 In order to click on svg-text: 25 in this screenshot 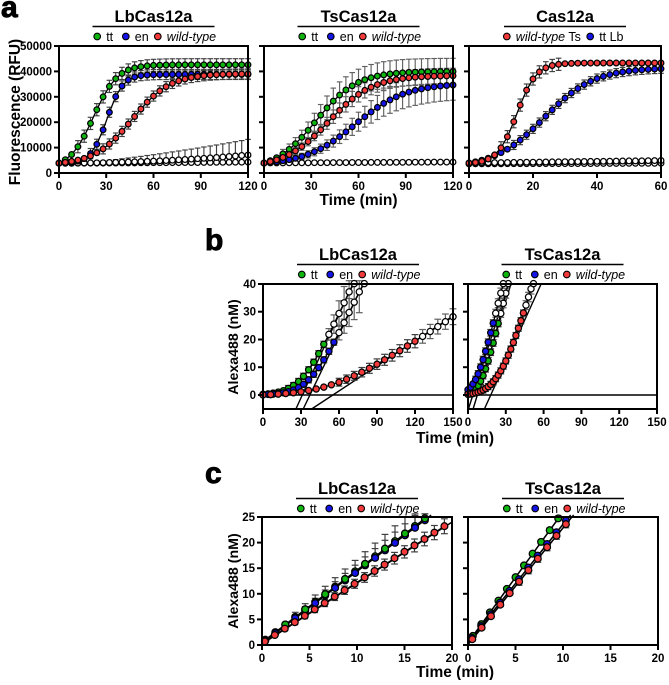, I will do `click(248, 518)`.